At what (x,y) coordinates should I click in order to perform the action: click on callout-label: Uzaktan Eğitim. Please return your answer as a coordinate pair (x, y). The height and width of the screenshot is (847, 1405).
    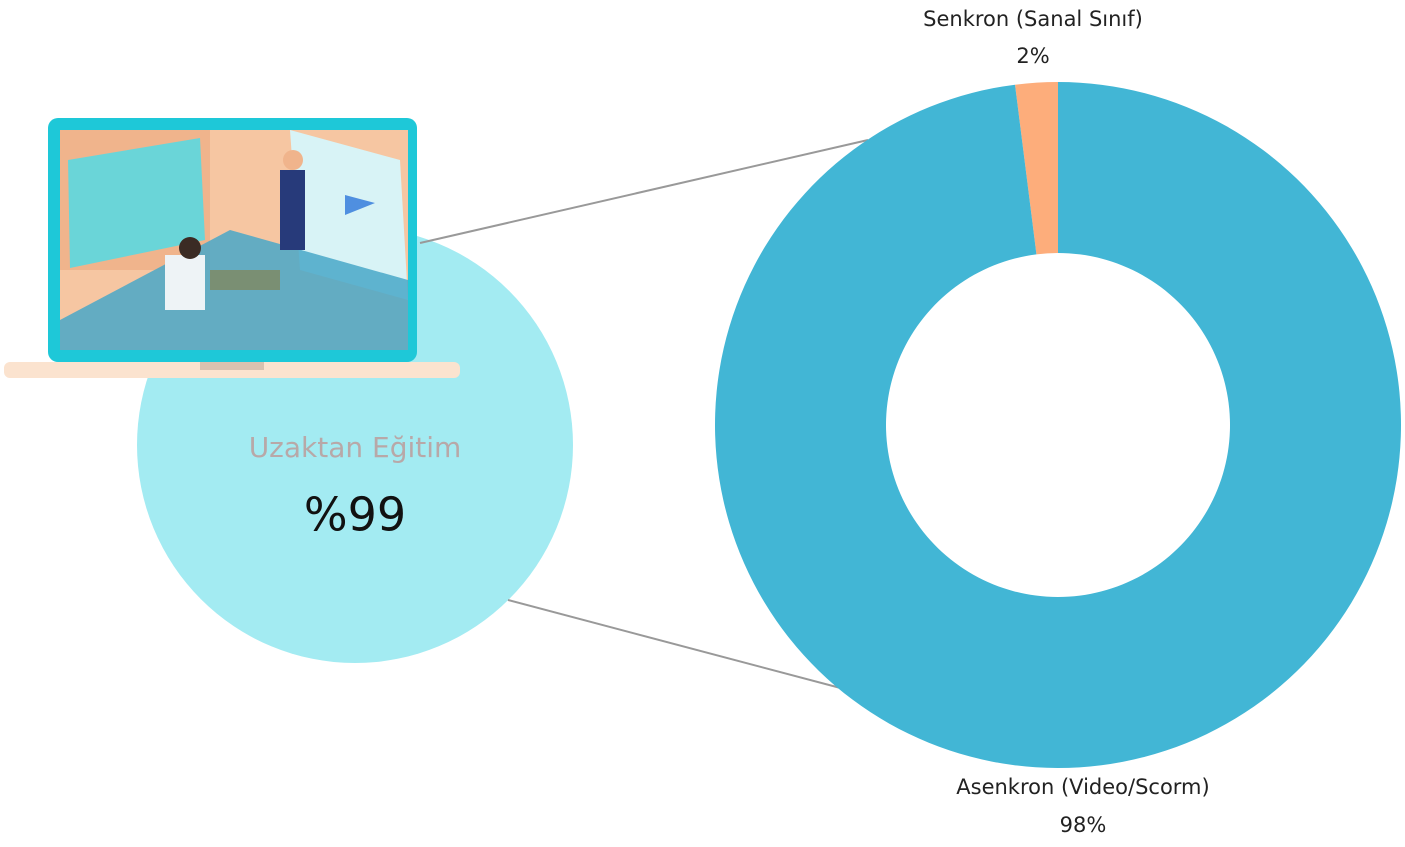
    Looking at the image, I should click on (355, 447).